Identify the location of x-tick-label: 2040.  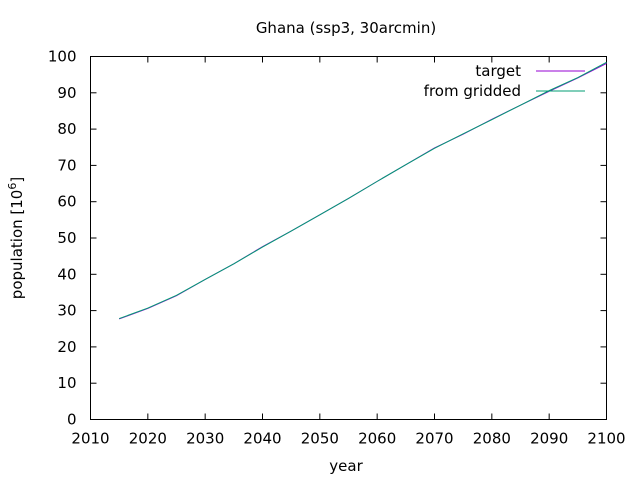
(262, 439).